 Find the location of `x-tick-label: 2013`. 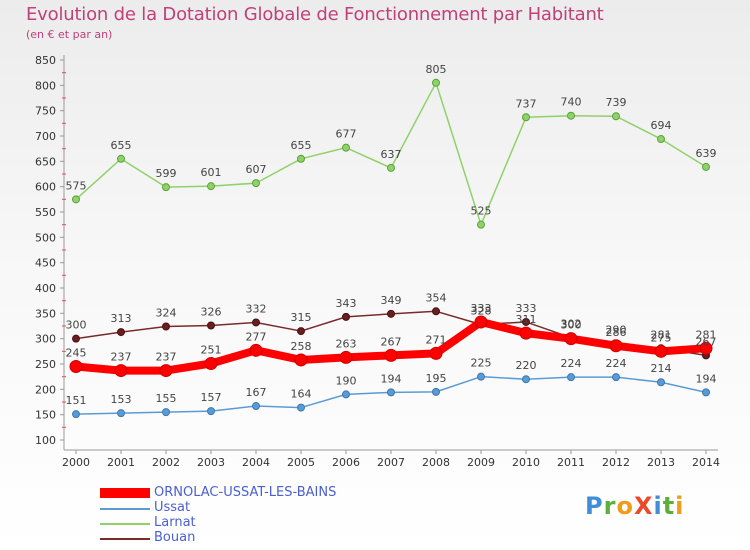

x-tick-label: 2013 is located at coordinates (661, 462).